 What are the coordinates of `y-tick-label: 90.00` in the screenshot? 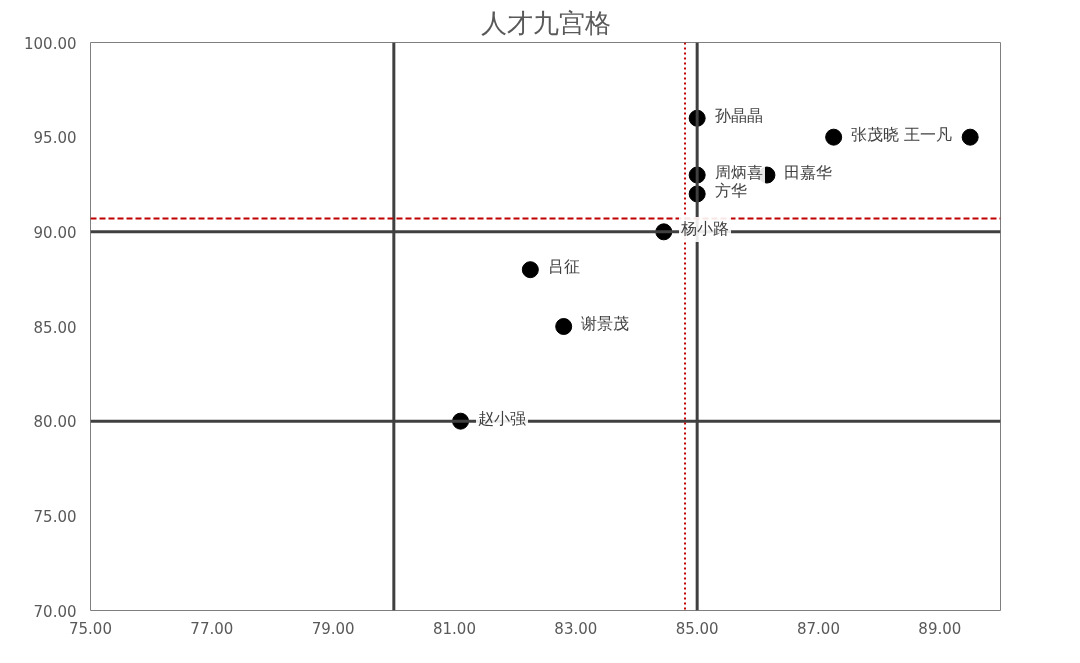 It's located at (55, 232).